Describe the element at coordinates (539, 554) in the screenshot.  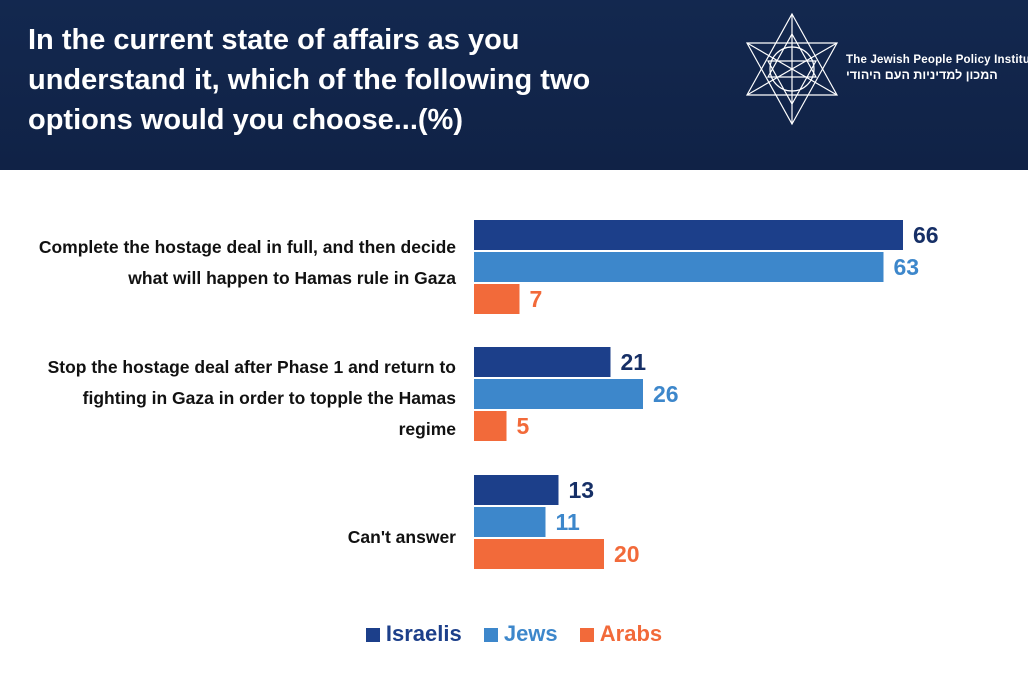
I see `bar-arabs-cat3` at that location.